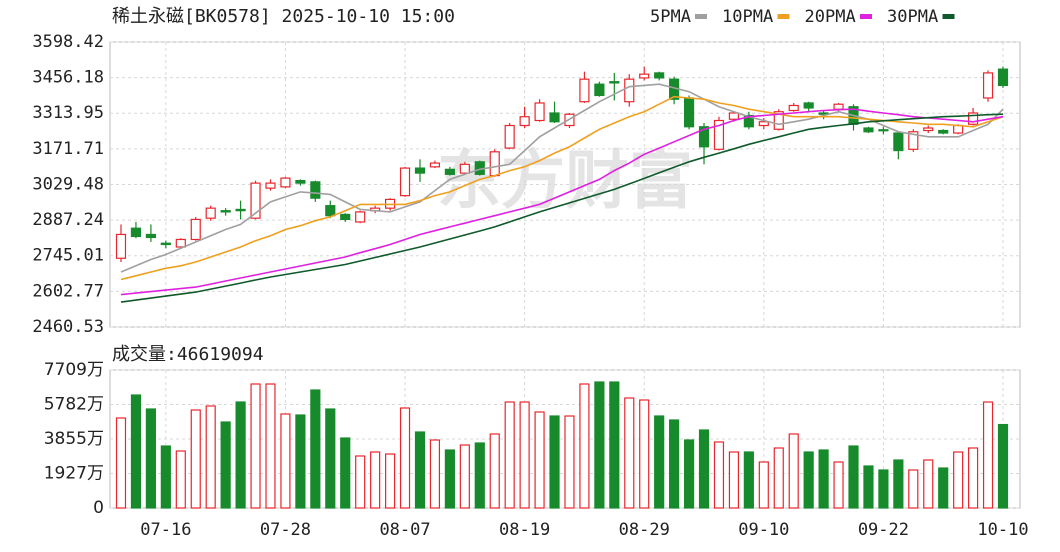 The width and height of the screenshot is (1060, 552). I want to click on y-tick-label: 2602.77, so click(68, 291).